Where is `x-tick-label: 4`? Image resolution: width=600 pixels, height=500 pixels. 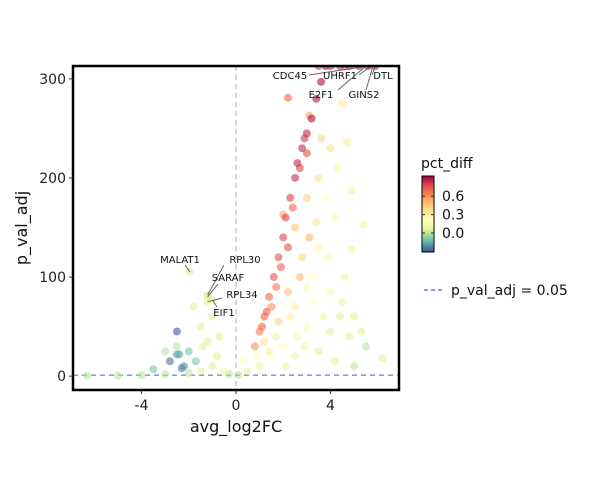 x-tick-label: 4 is located at coordinates (330, 406).